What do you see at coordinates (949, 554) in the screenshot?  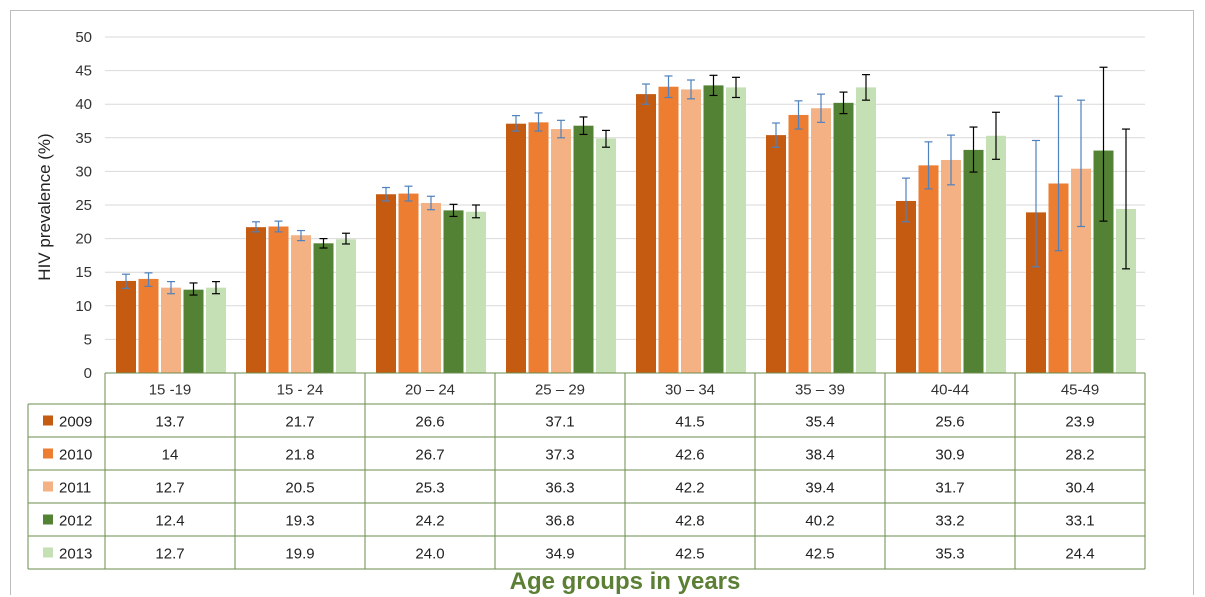 I see `data-label: 35.3` at bounding box center [949, 554].